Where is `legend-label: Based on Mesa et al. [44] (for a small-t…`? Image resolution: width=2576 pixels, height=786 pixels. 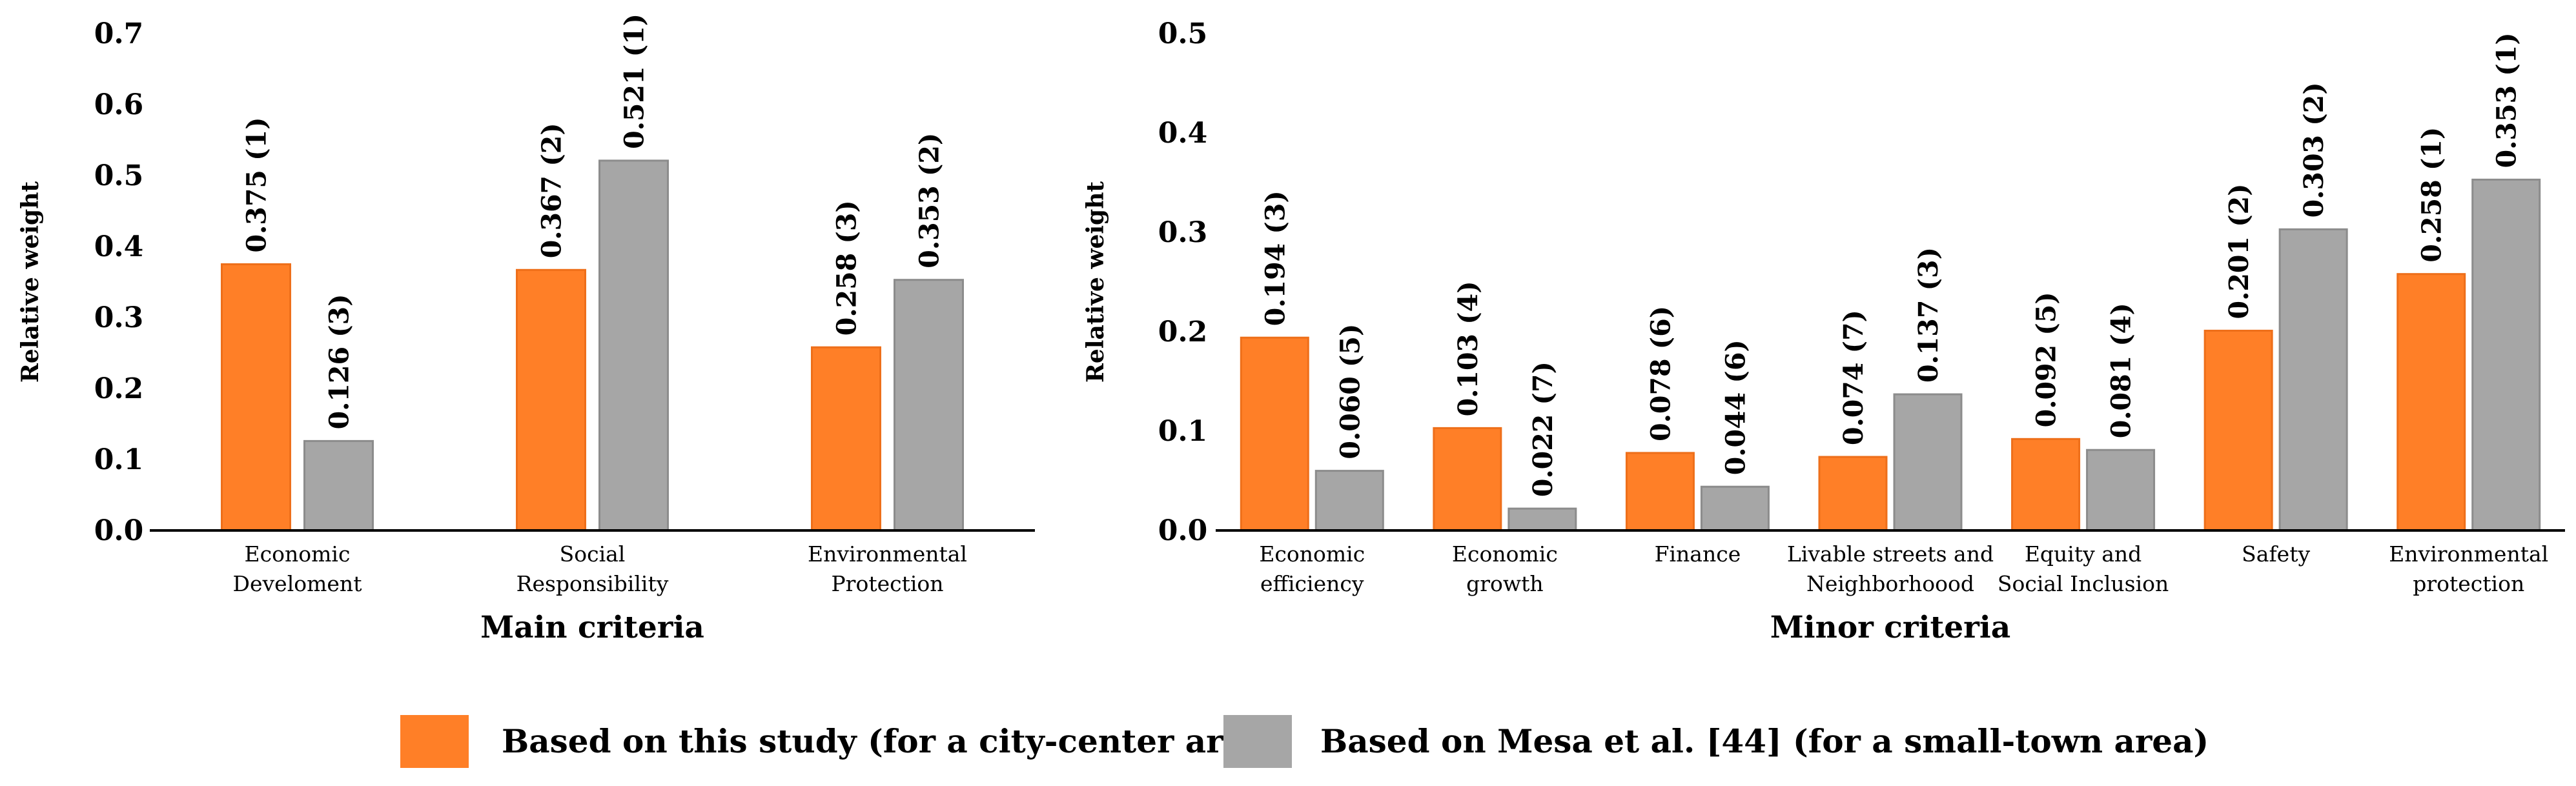
legend-label: Based on Mesa et al. [44] (for a small-t… is located at coordinates (1765, 741).